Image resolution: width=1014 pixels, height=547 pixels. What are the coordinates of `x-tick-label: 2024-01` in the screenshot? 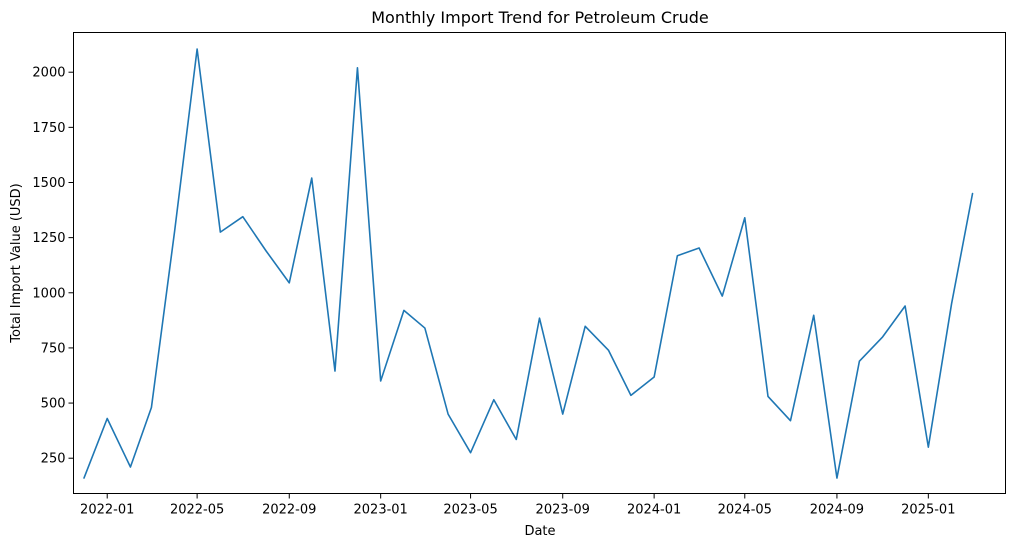 It's located at (654, 510).